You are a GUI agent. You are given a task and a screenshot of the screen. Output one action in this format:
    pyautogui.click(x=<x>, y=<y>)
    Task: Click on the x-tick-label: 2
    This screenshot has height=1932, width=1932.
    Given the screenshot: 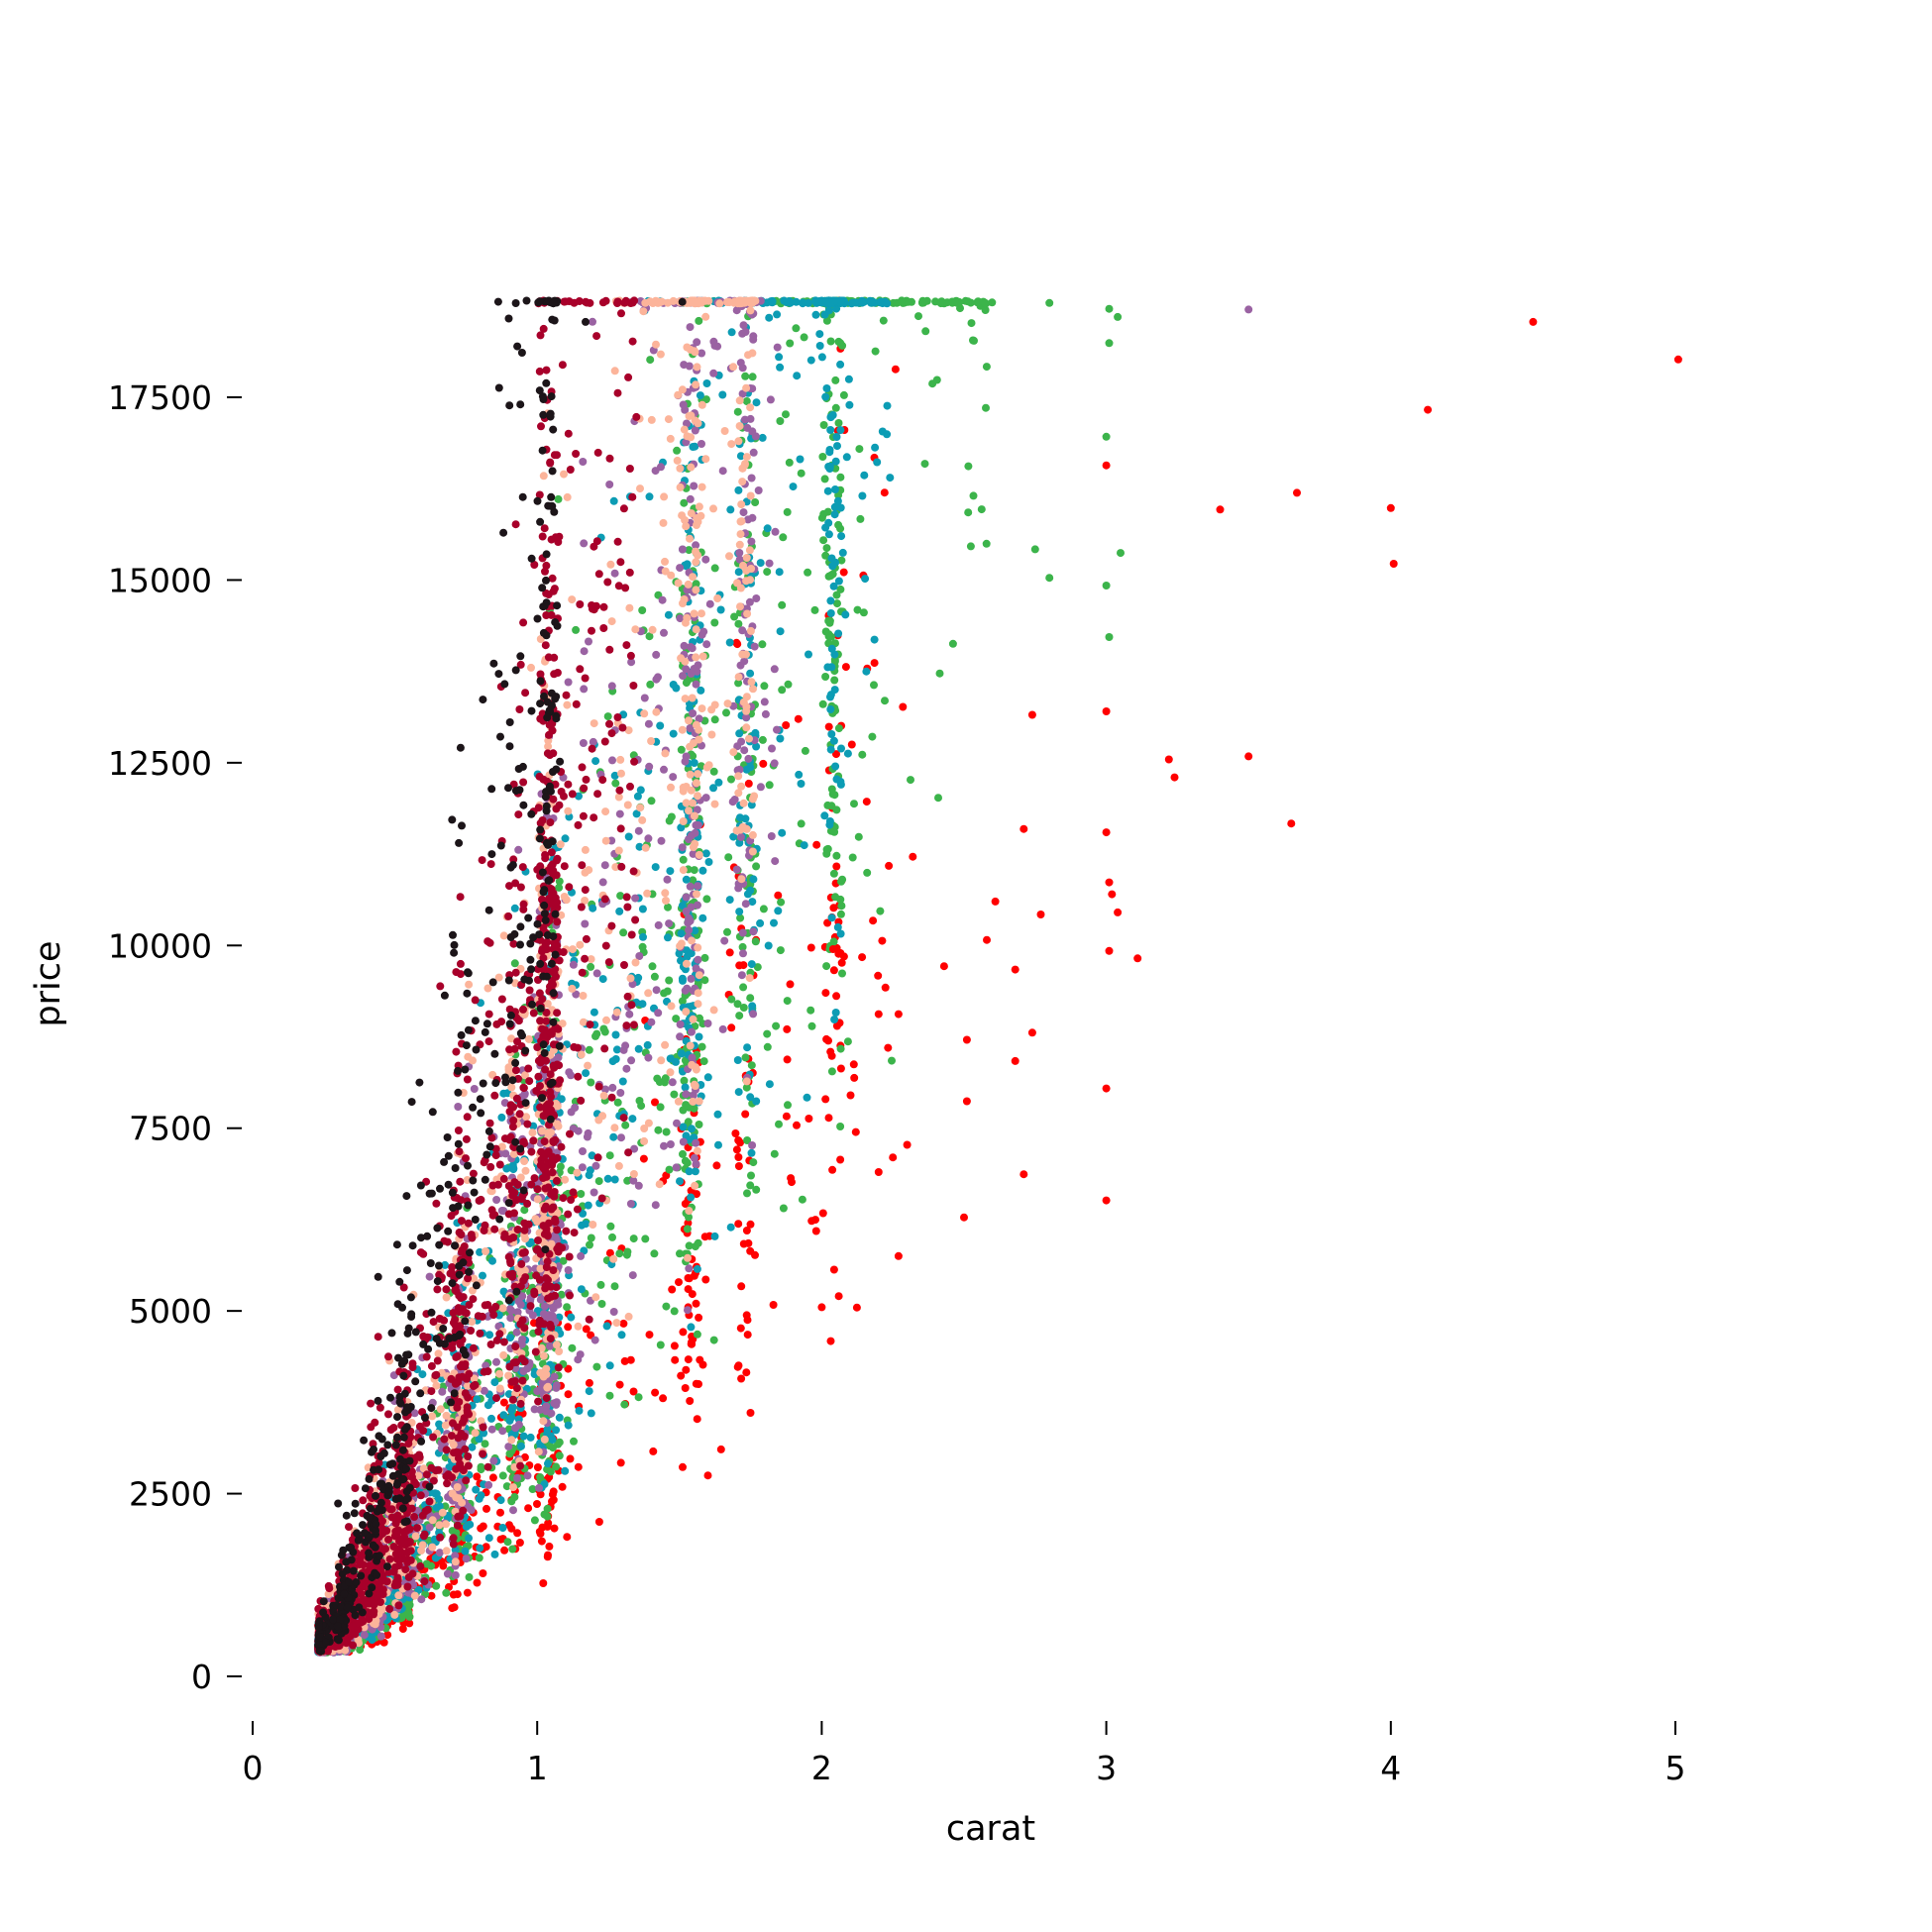 What is the action you would take?
    pyautogui.click(x=821, y=1768)
    